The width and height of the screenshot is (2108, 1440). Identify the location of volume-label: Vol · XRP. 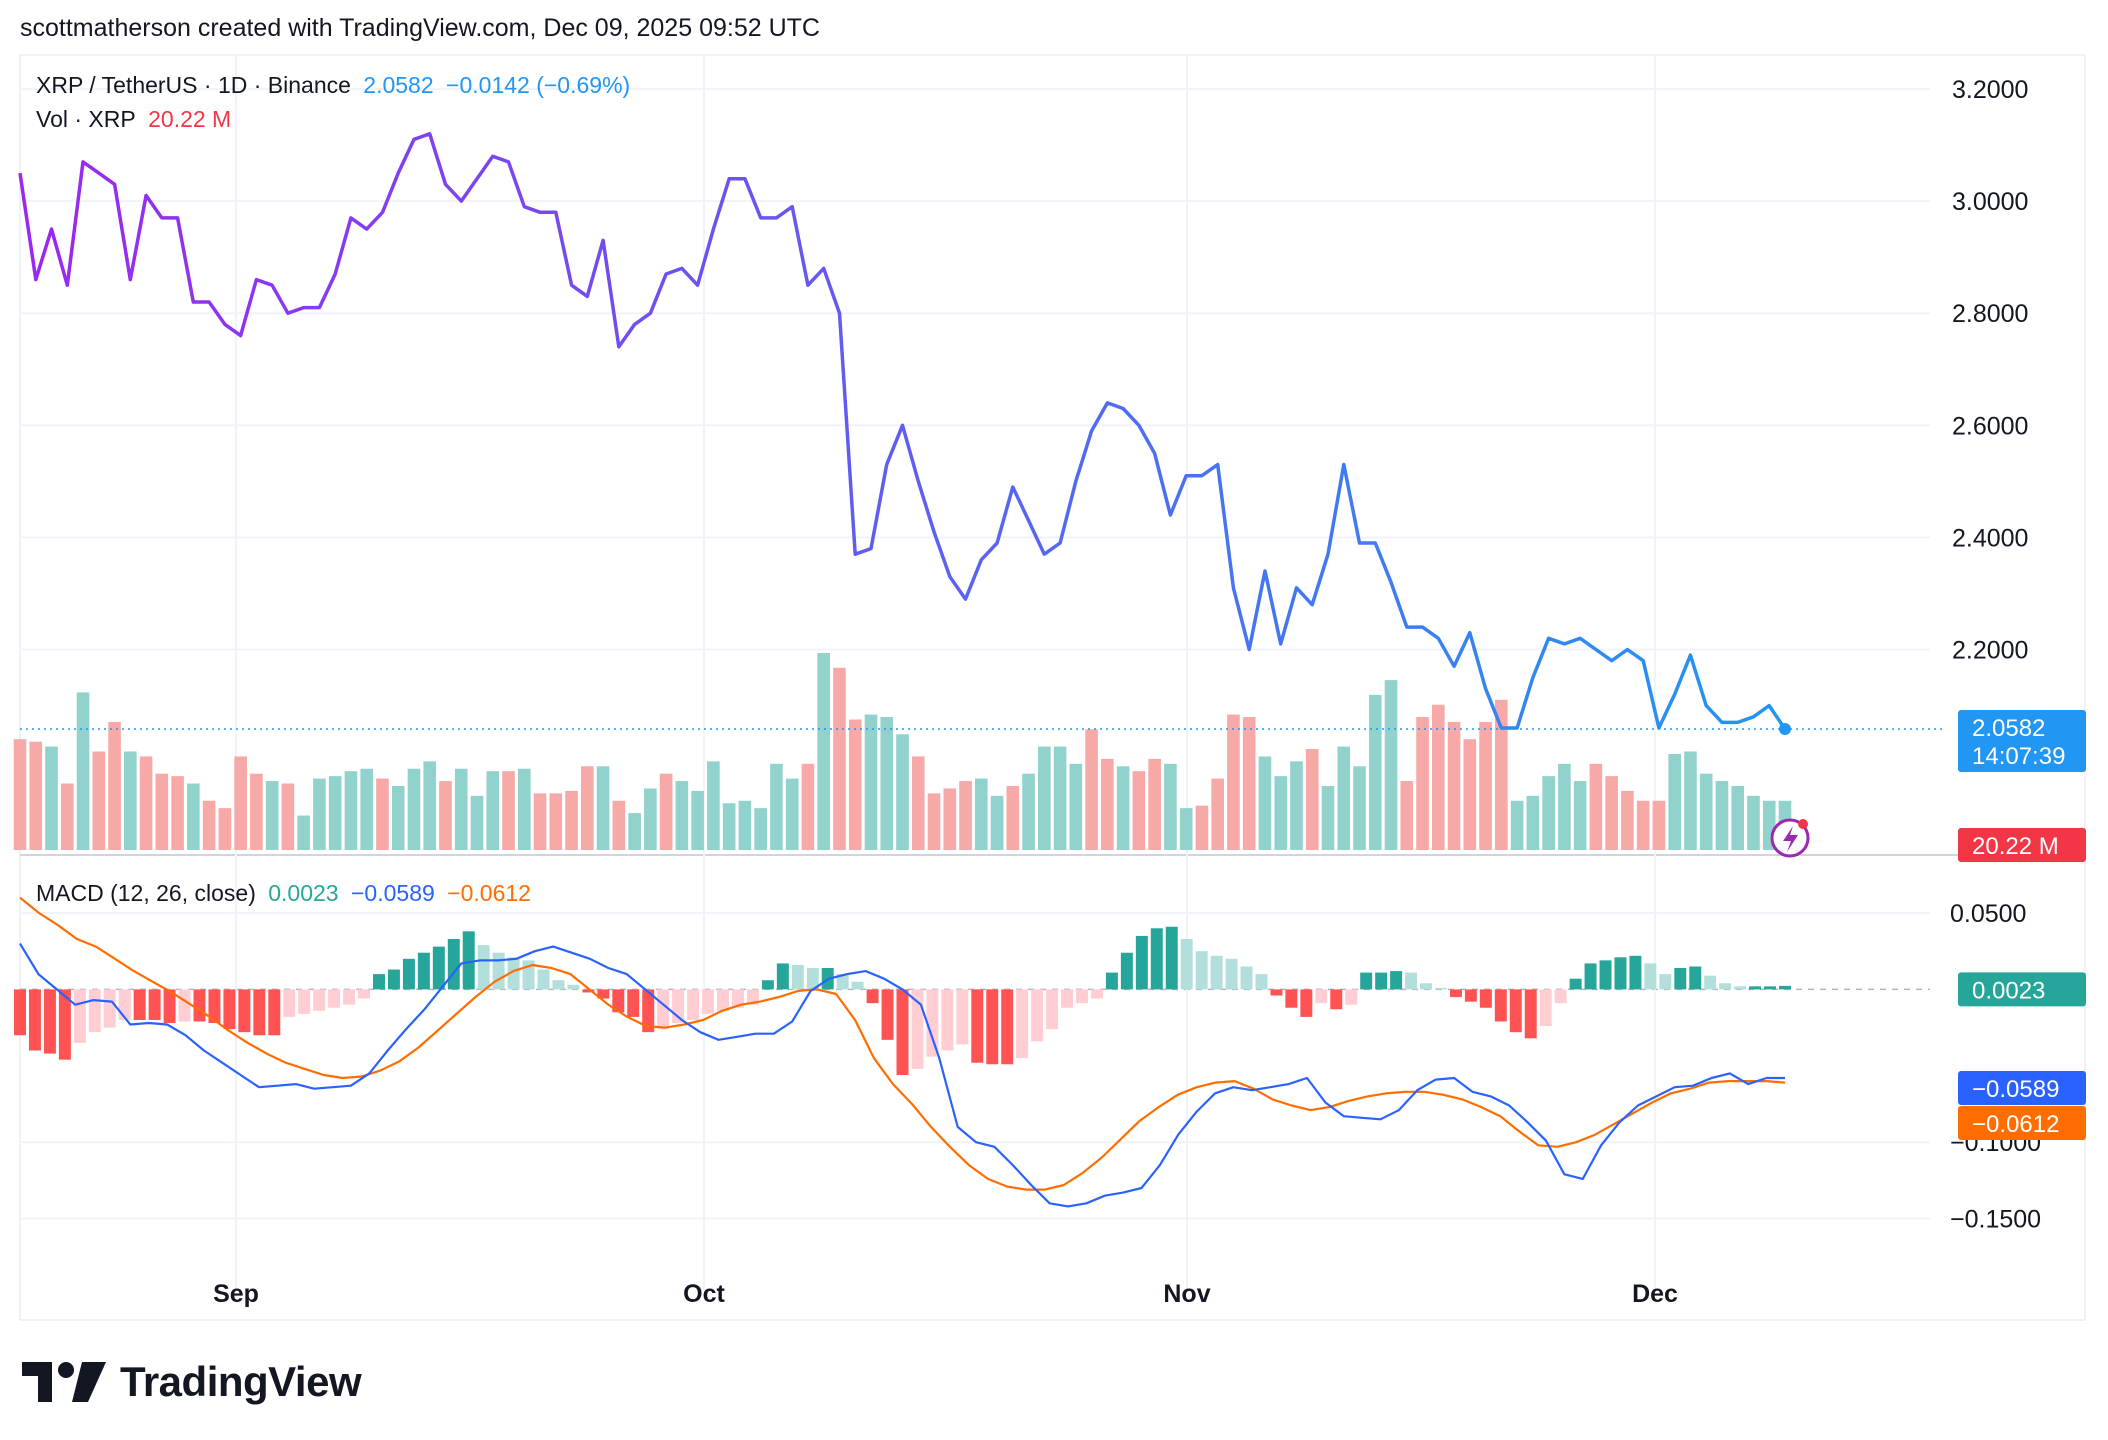
(86, 119).